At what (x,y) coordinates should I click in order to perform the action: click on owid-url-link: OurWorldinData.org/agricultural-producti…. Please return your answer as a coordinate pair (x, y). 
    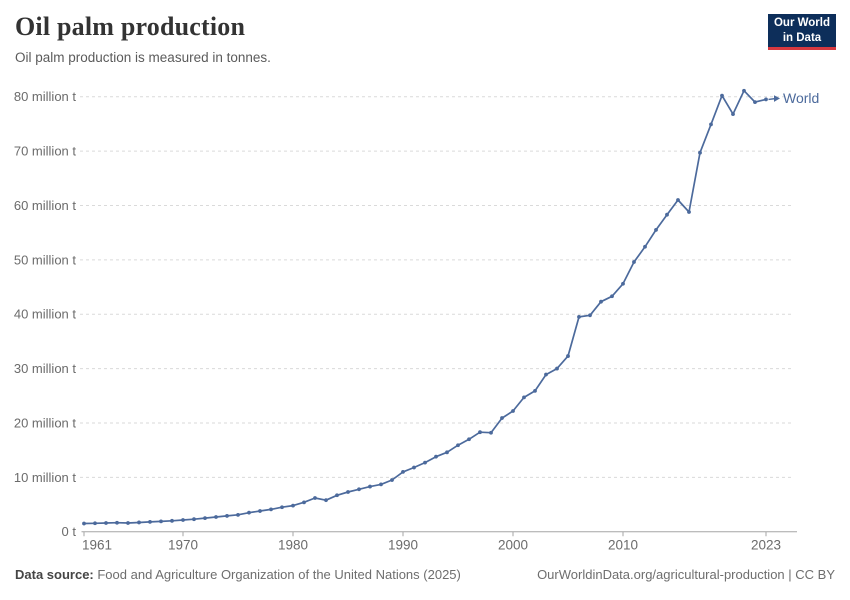
    Looking at the image, I should click on (686, 574).